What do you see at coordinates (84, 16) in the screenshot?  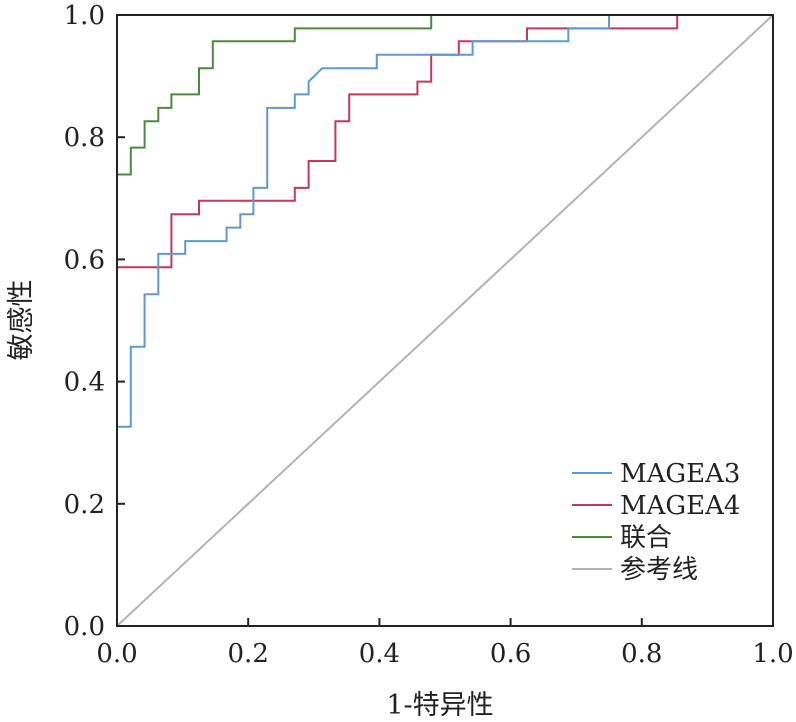 I see `y-tick-label: 1.0` at bounding box center [84, 16].